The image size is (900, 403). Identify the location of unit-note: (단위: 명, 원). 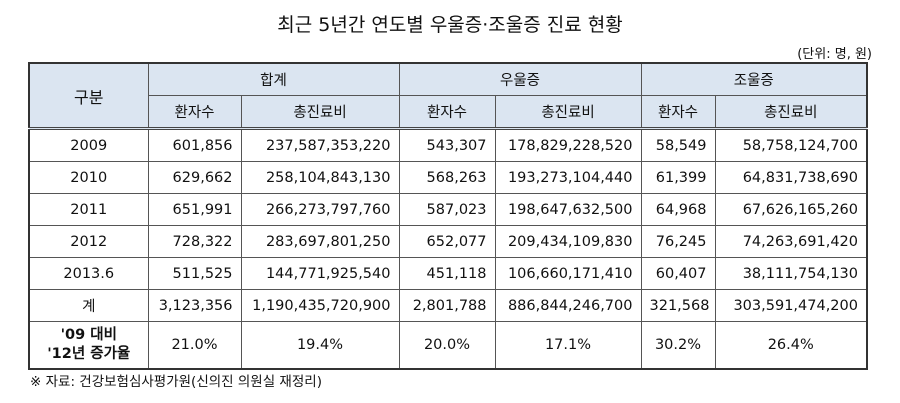
(834, 54).